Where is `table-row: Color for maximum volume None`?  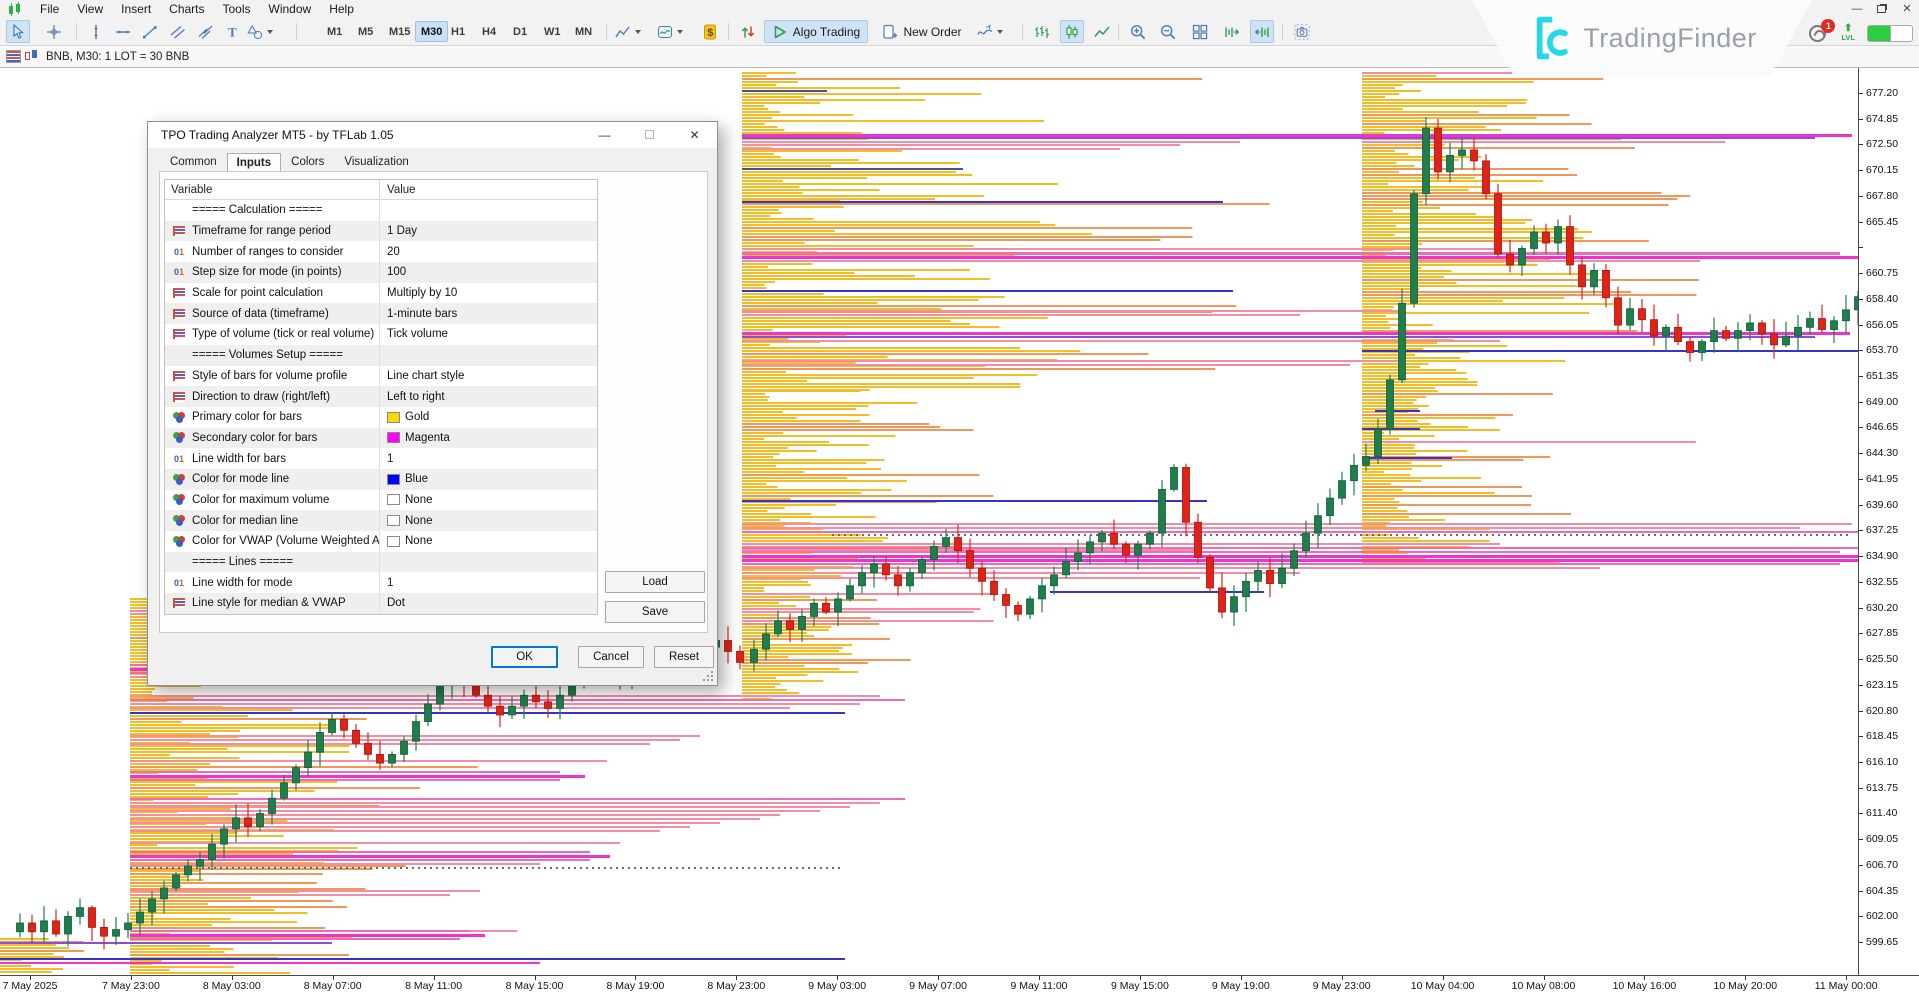 table-row: Color for maximum volume None is located at coordinates (381, 500).